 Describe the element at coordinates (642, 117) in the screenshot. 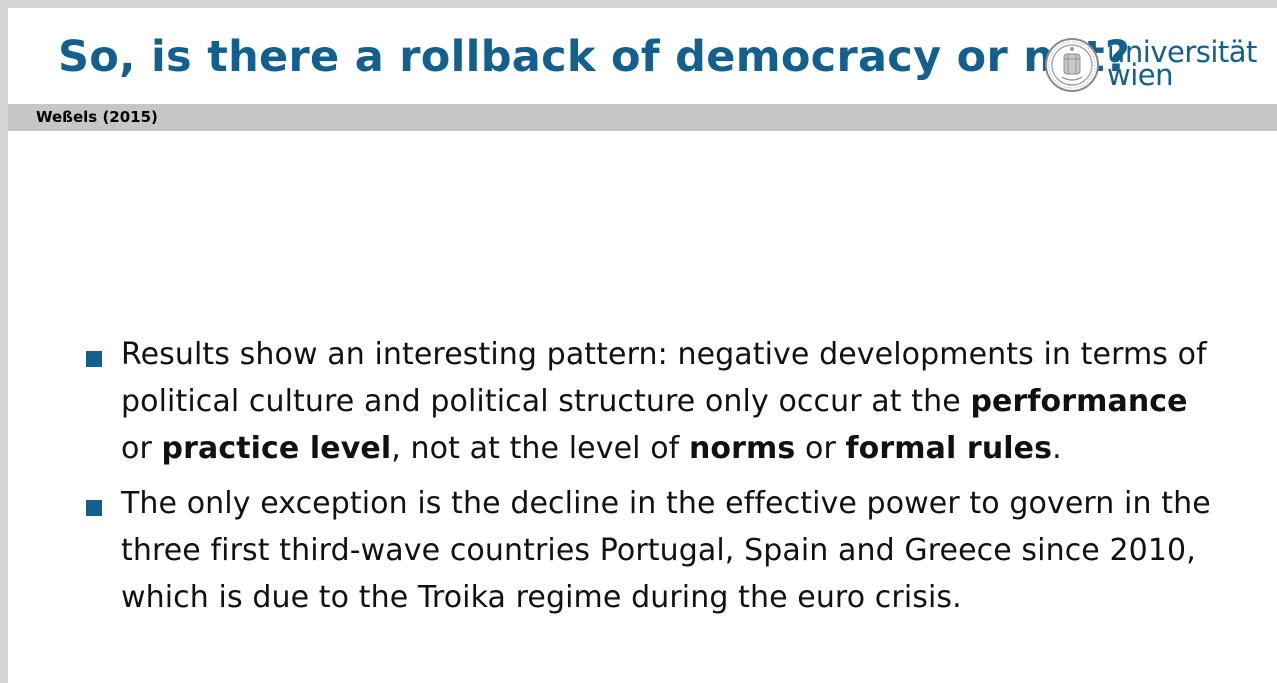

I see `subtitle-bar: Weßels (2015)` at that location.